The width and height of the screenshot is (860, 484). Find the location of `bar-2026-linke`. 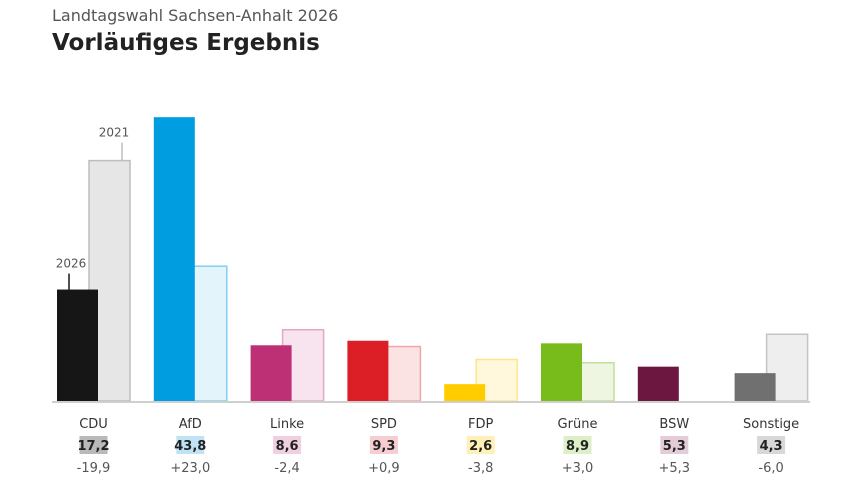

bar-2026-linke is located at coordinates (271, 373).